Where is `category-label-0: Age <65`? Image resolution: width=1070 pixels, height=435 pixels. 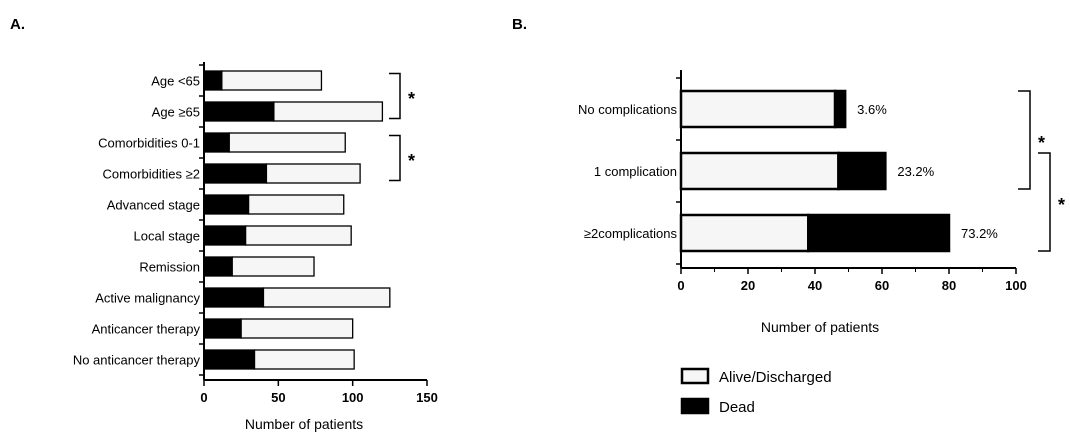
category-label-0: Age <65 is located at coordinates (175, 81).